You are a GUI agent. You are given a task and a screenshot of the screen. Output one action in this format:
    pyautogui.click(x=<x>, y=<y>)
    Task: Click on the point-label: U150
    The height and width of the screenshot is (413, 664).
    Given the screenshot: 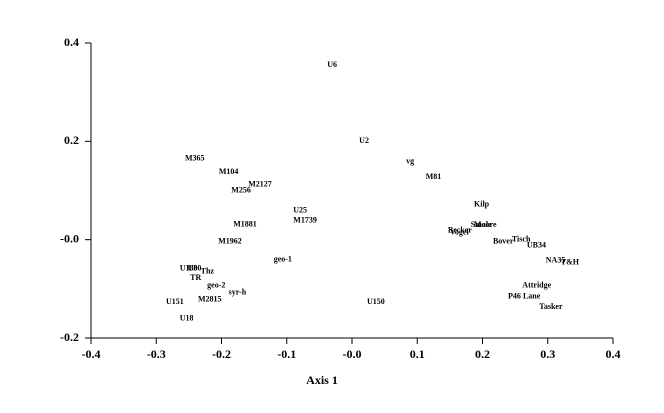 What is the action you would take?
    pyautogui.click(x=376, y=301)
    